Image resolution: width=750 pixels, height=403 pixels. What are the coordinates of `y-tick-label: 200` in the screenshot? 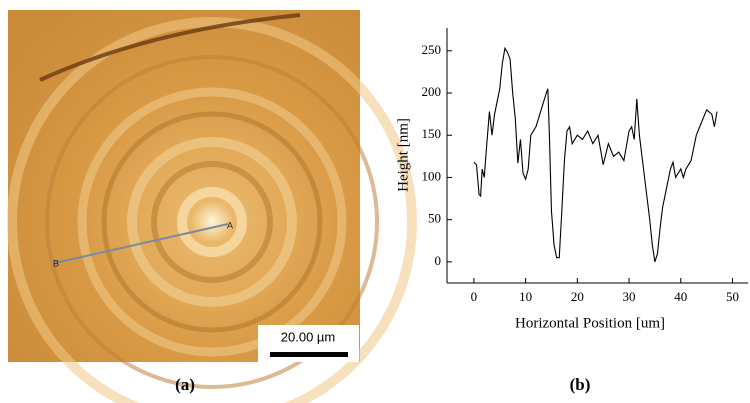 It's located at (432, 91).